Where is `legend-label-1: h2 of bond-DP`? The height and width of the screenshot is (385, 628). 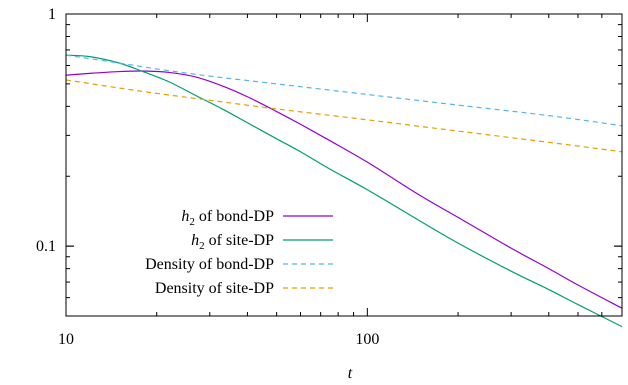 legend-label-1: h2 of bond-DP is located at coordinates (227, 218).